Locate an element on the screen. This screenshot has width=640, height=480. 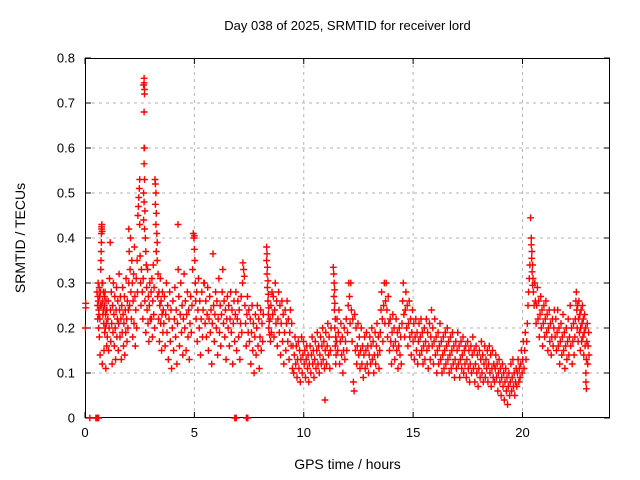
y-tick-label: 0.1 is located at coordinates (66, 373).